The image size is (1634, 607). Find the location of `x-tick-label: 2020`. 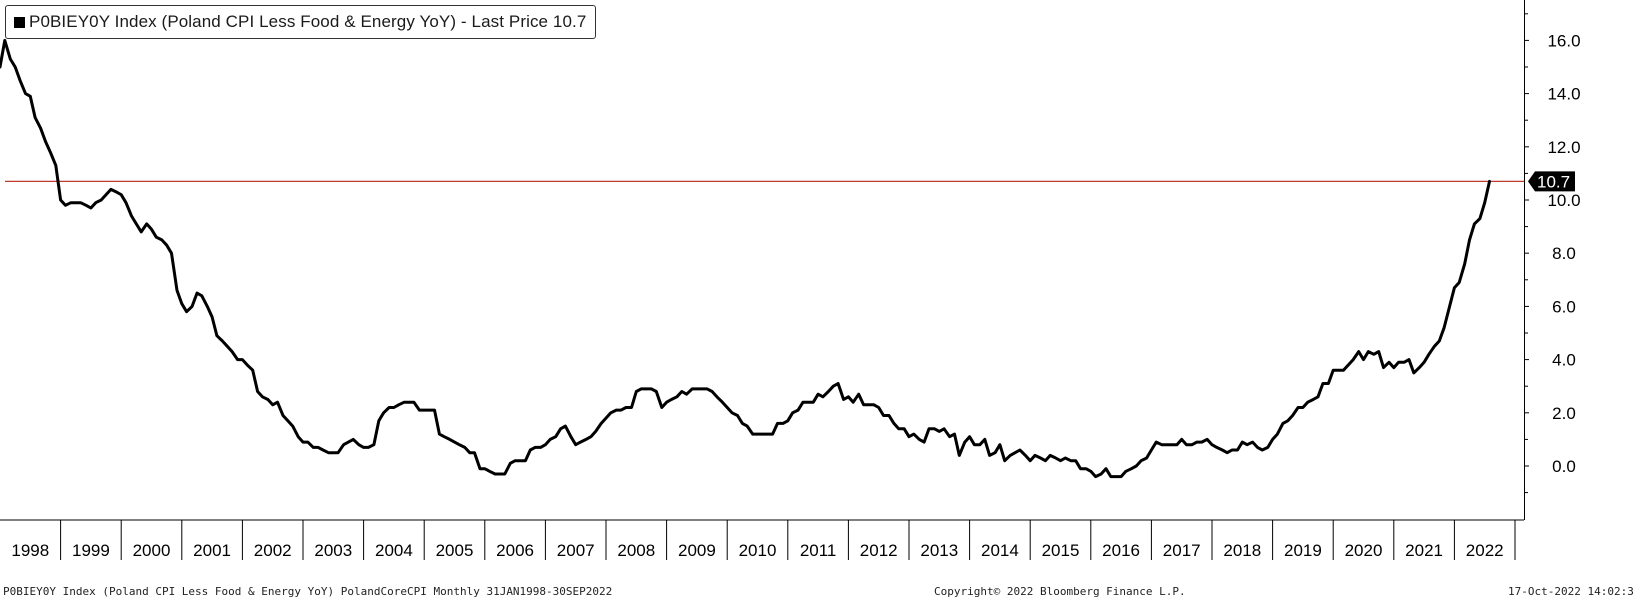

x-tick-label: 2020 is located at coordinates (1364, 550).